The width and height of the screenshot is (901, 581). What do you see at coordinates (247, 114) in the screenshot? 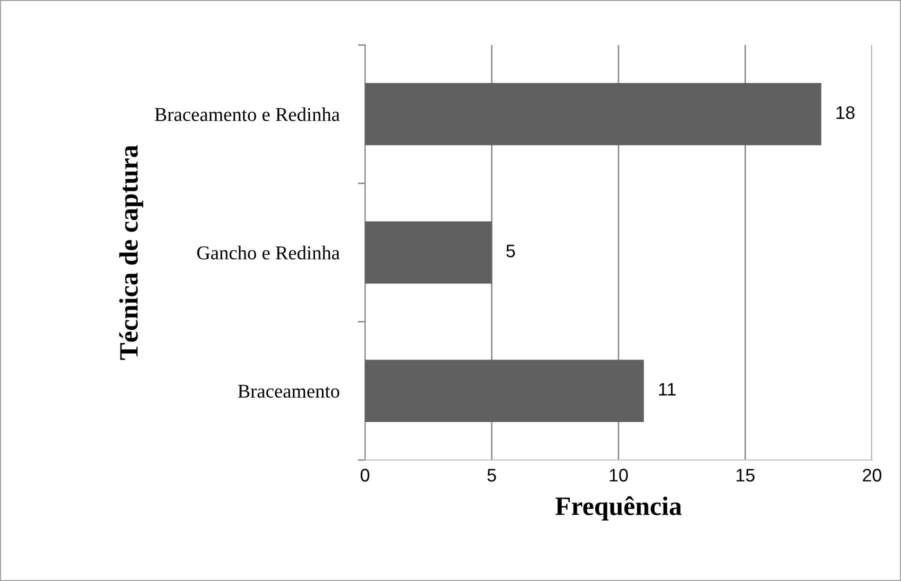
I see `y-tick-label: Braceamento e Redinha` at bounding box center [247, 114].